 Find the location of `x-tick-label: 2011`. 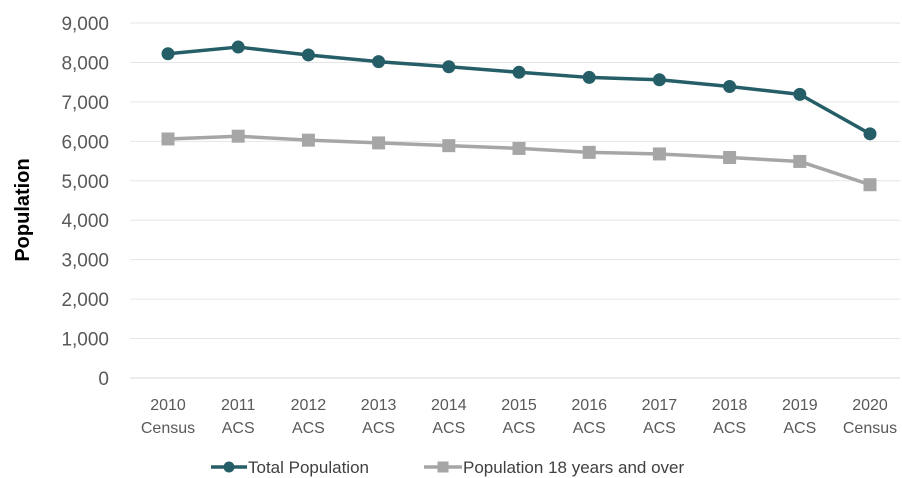

x-tick-label: 2011 is located at coordinates (238, 405).